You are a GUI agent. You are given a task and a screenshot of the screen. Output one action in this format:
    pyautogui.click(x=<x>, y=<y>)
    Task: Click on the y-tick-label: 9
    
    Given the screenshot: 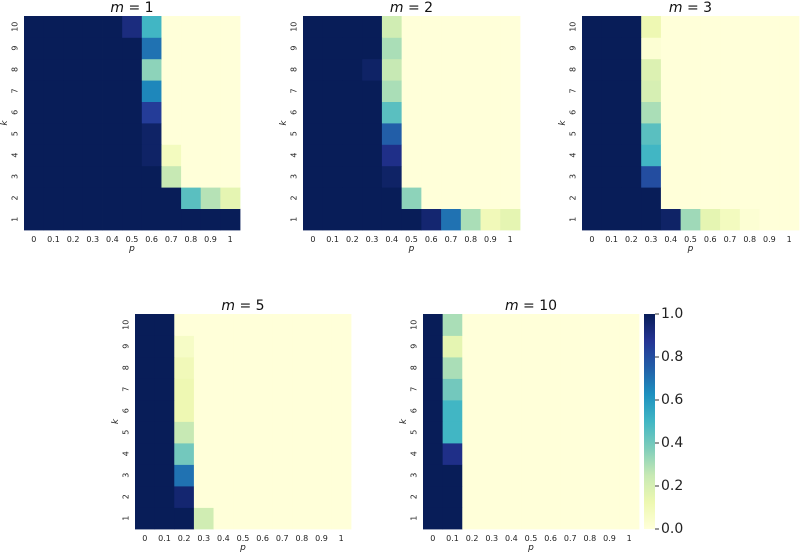 What is the action you would take?
    pyautogui.click(x=573, y=48)
    